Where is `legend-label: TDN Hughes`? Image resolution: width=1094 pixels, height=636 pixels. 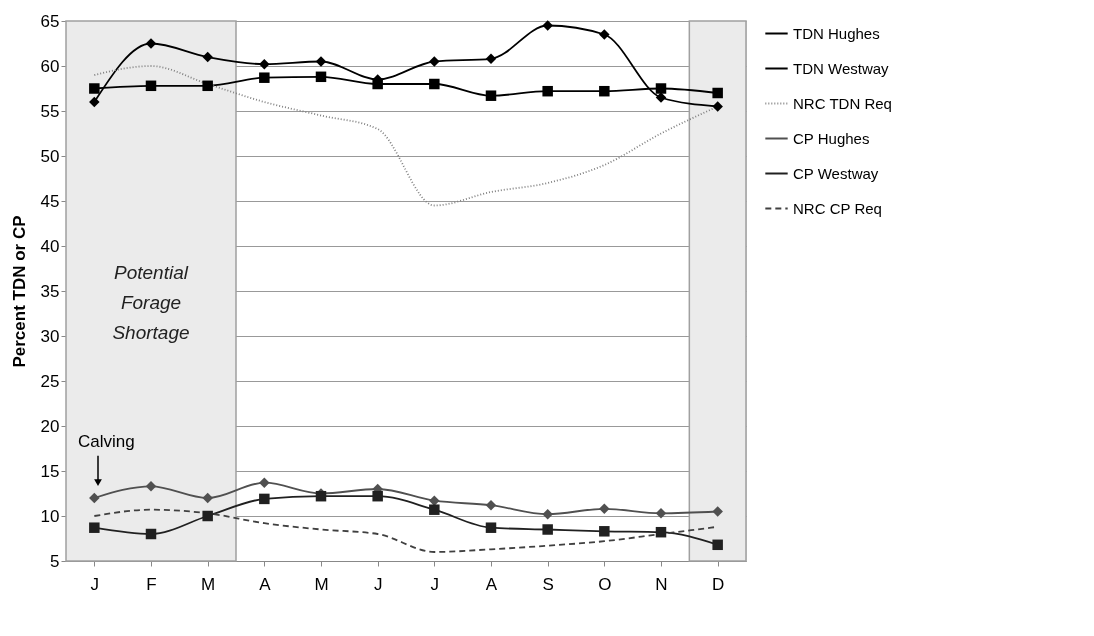
legend-label: TDN Hughes is located at coordinates (836, 33).